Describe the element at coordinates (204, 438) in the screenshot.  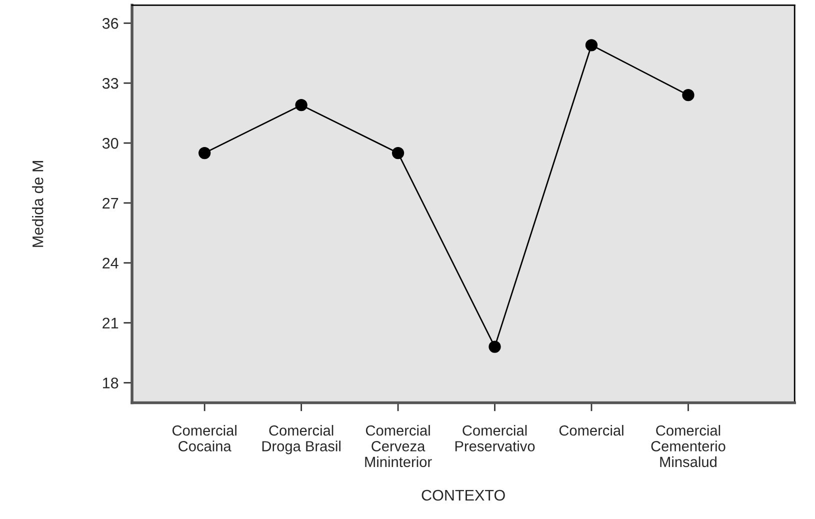
I see `x-tick-label: Comercial Cocaina` at that location.